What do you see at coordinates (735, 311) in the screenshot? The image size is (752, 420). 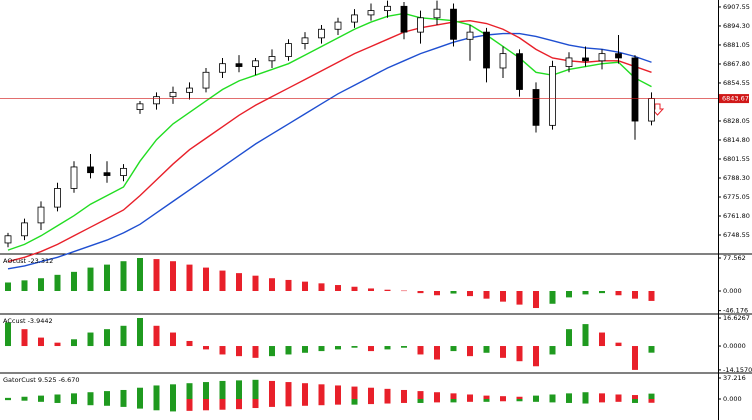 I see `y-tick-label: -46.176` at bounding box center [735, 311].